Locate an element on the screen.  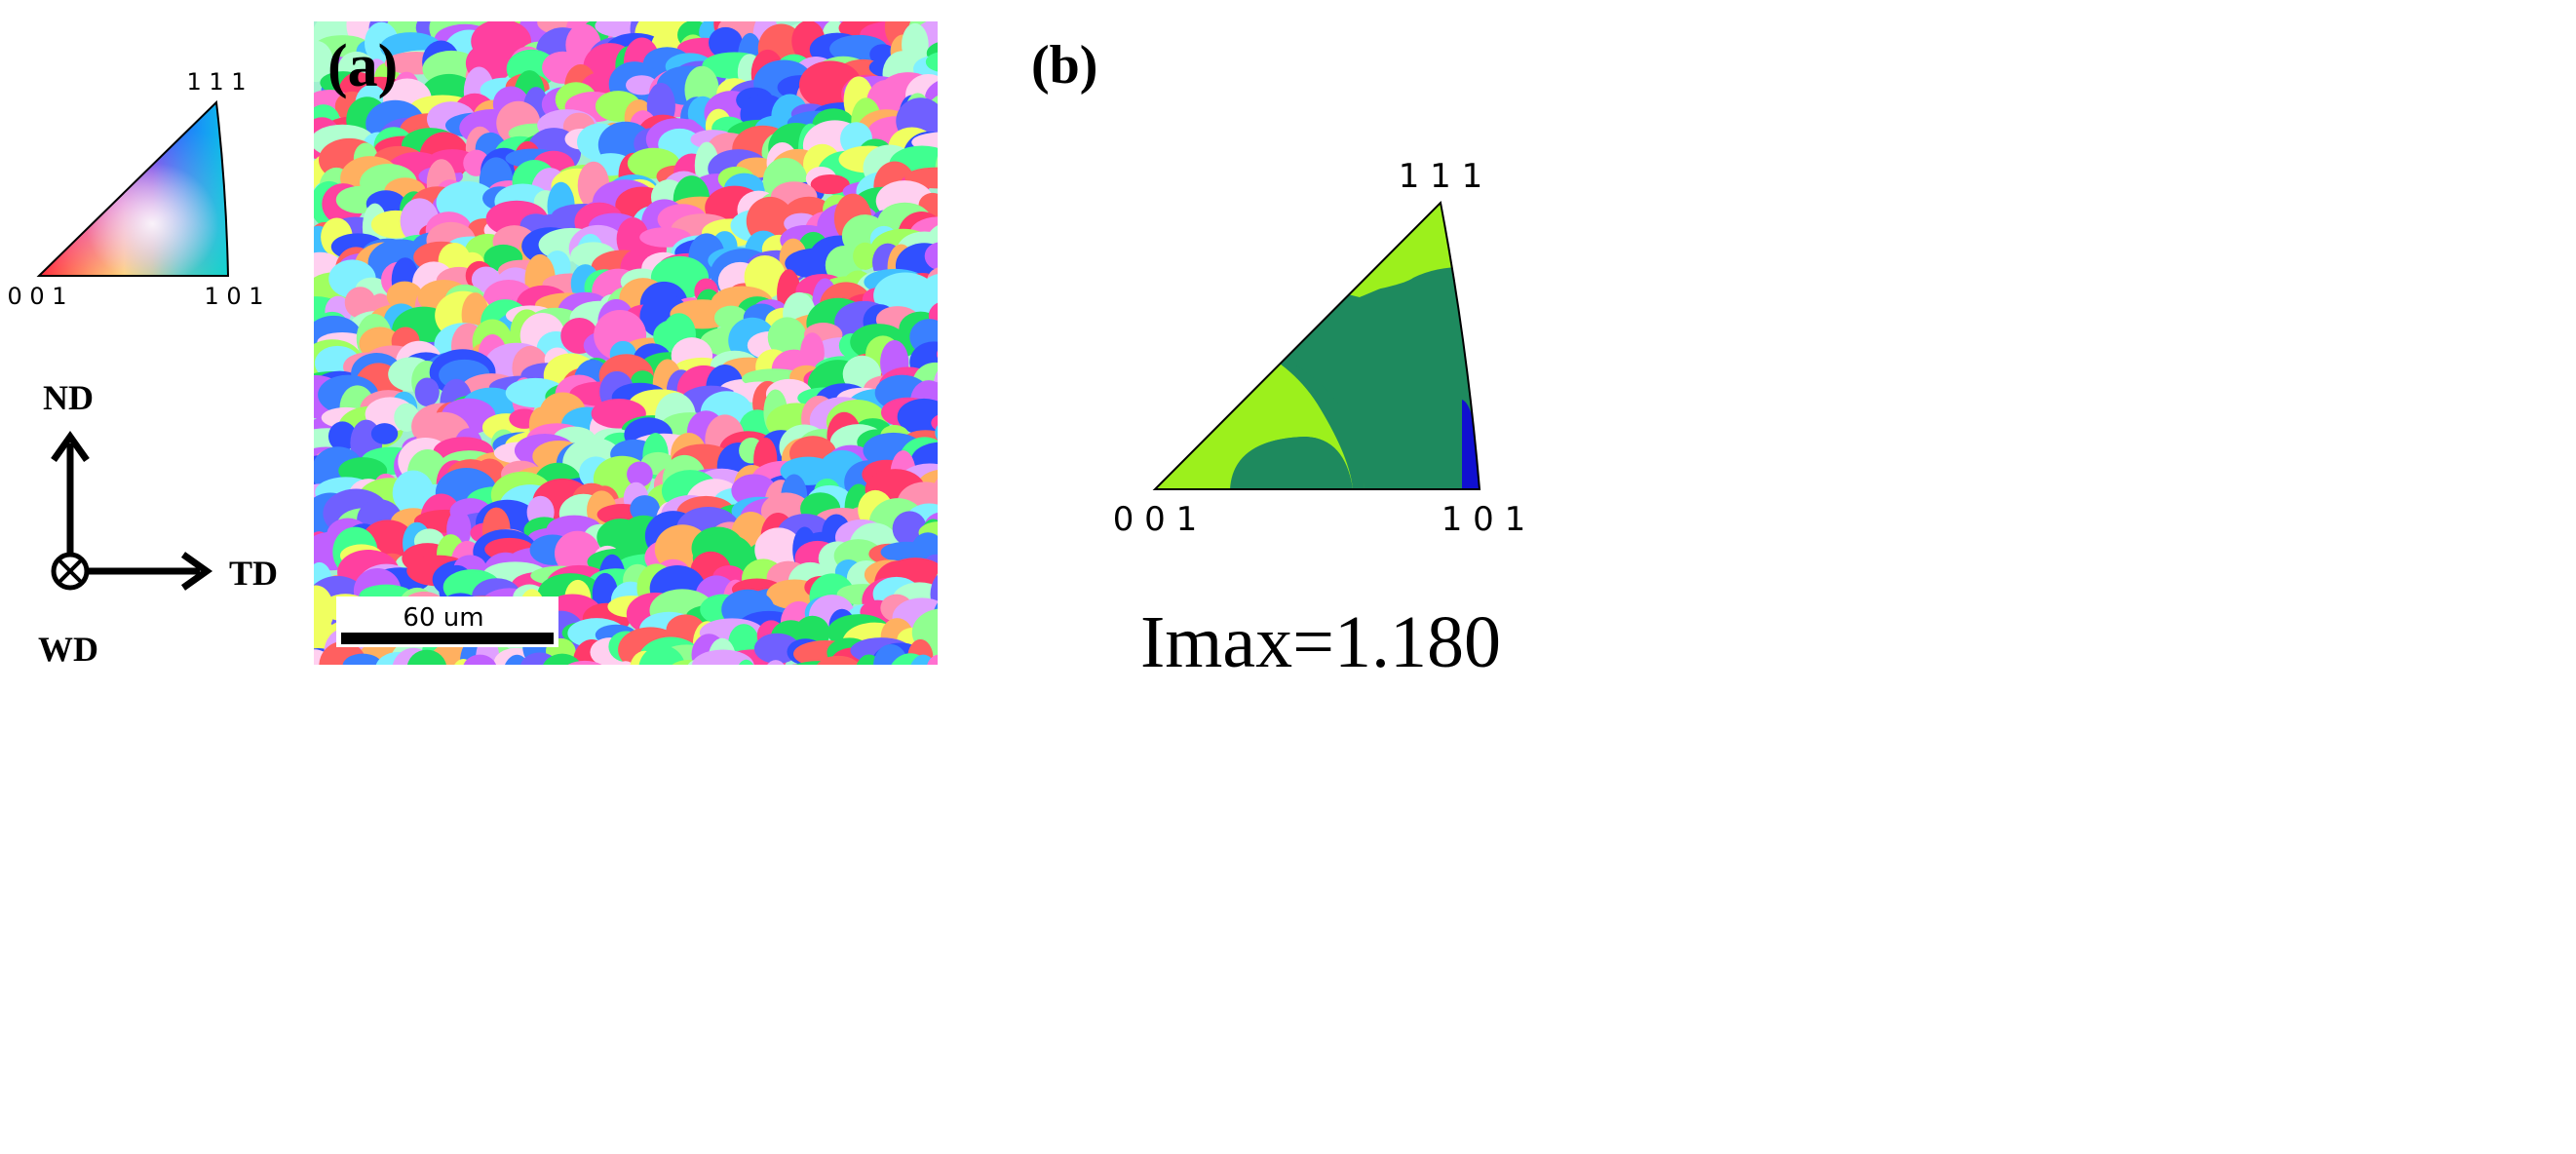
axis-label: WD is located at coordinates (68, 649).